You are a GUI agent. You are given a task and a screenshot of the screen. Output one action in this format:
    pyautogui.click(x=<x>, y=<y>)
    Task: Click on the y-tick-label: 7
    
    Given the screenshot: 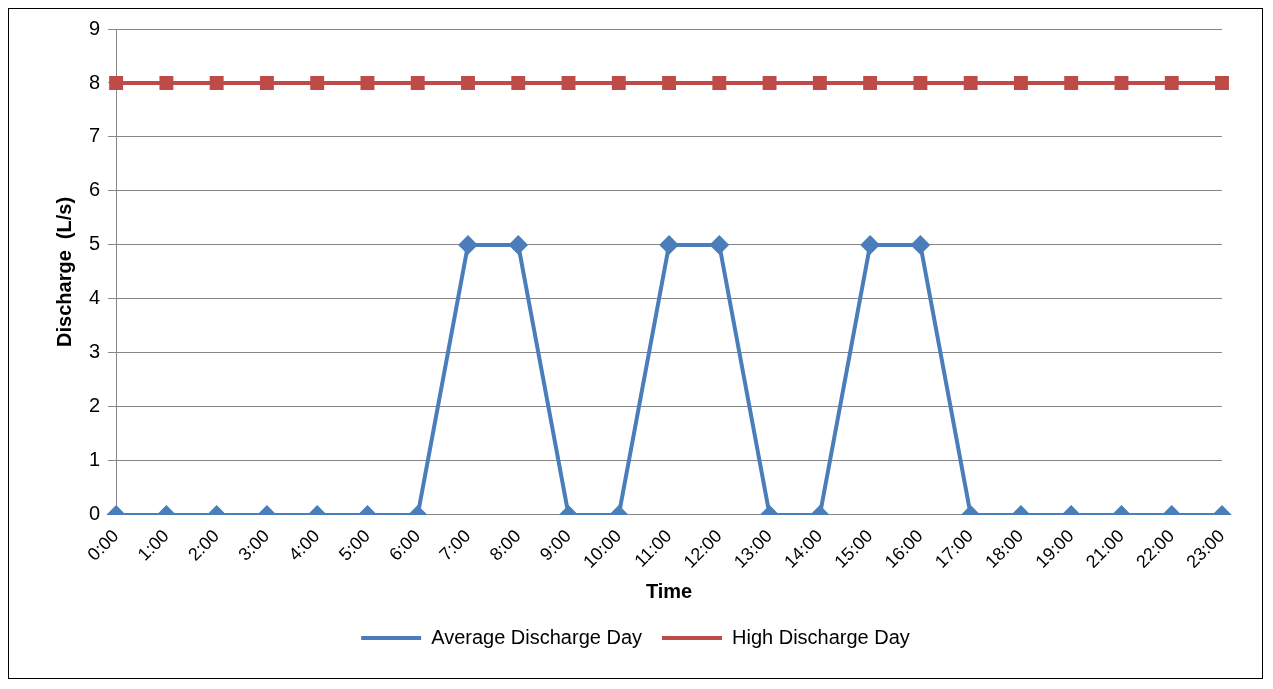 What is the action you would take?
    pyautogui.click(x=95, y=135)
    